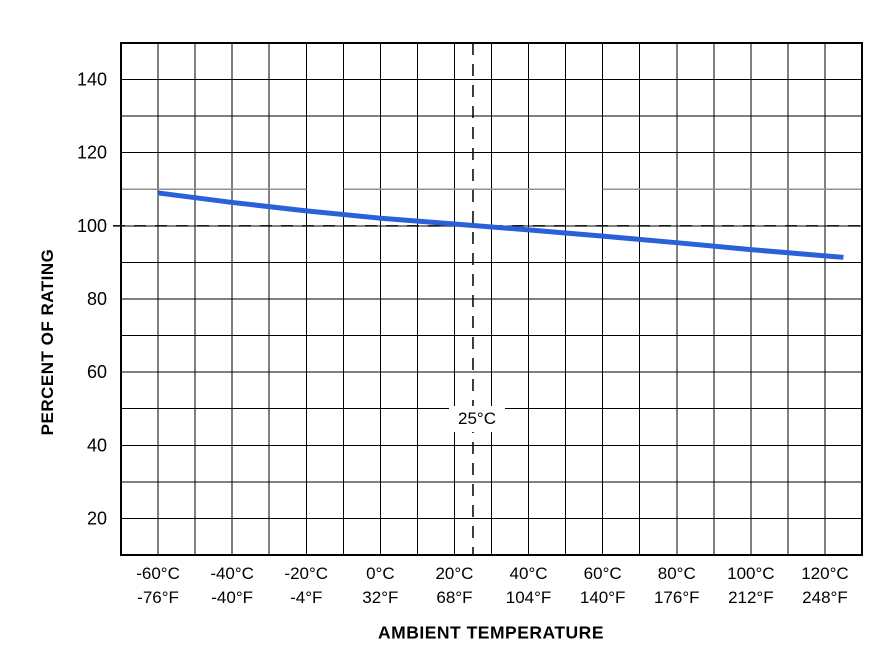  I want to click on x-tick-celsius: -60°C, so click(158, 573).